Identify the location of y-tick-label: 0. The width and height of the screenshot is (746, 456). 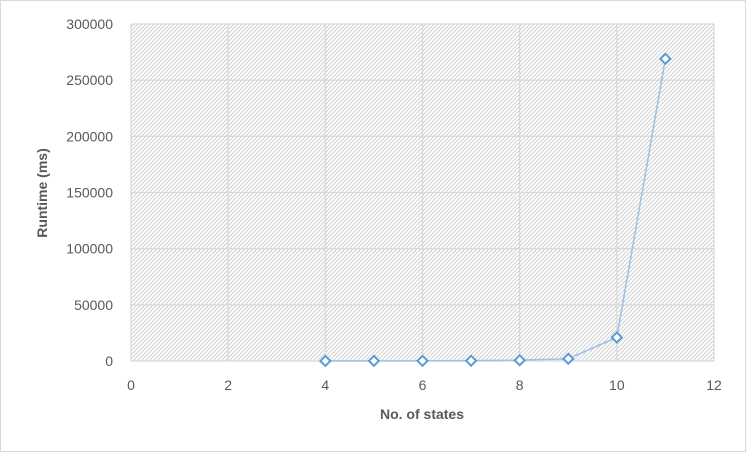
(109, 361).